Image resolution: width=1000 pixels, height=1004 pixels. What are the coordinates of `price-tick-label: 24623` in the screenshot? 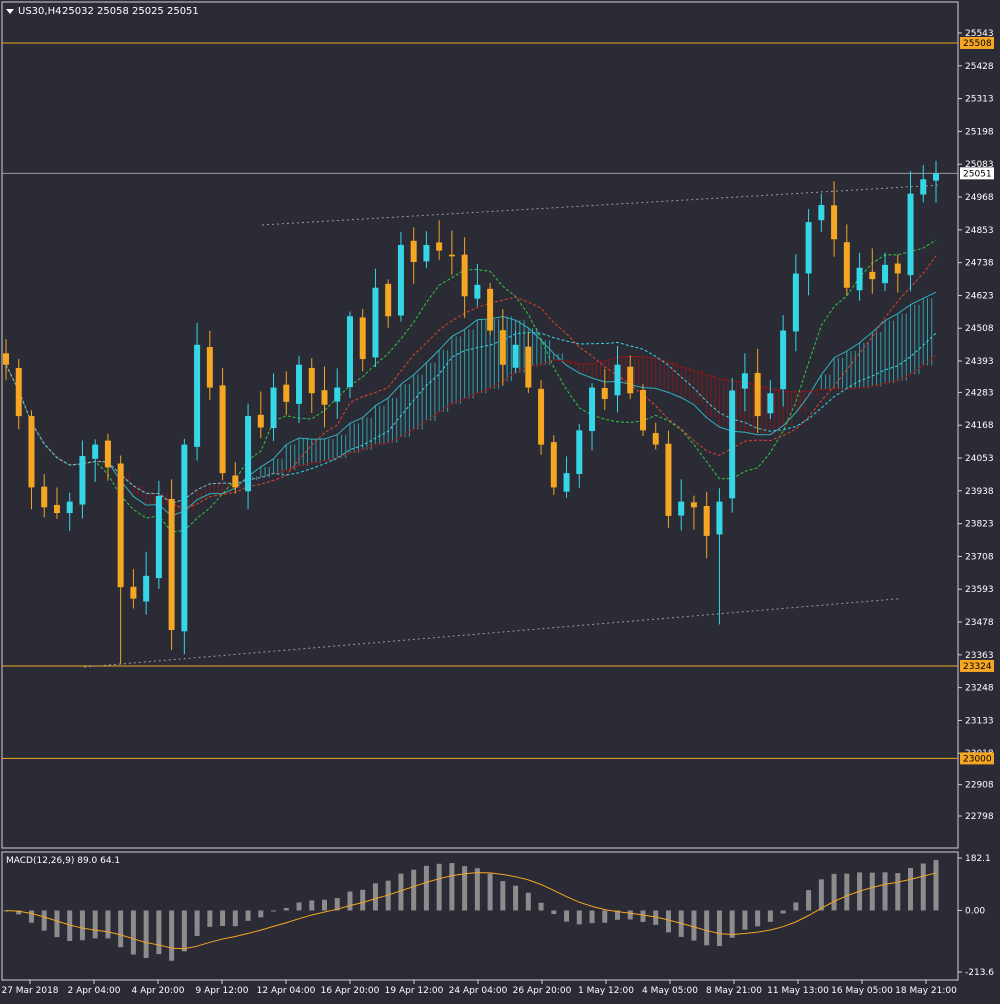 It's located at (979, 296).